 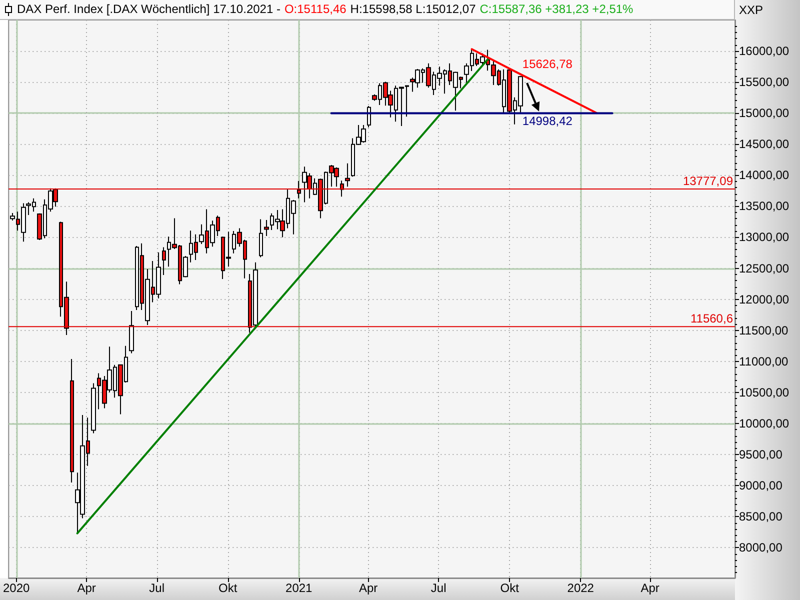 What do you see at coordinates (751, 10) in the screenshot?
I see `y-axis-title: XXP` at bounding box center [751, 10].